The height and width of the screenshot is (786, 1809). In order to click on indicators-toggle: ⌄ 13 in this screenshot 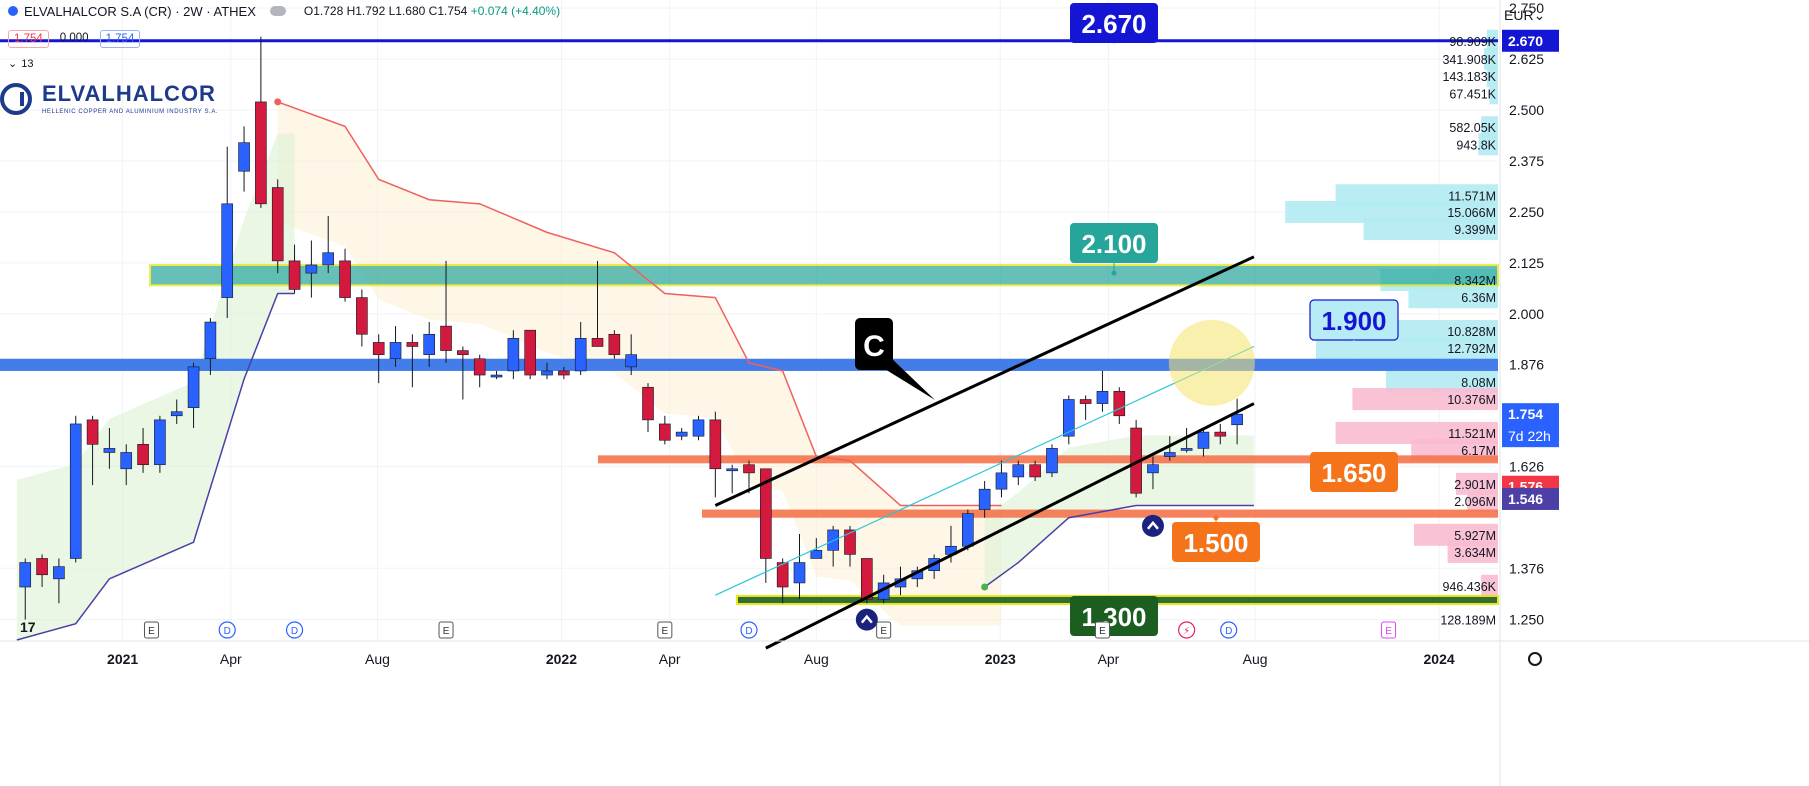, I will do `click(20, 64)`.